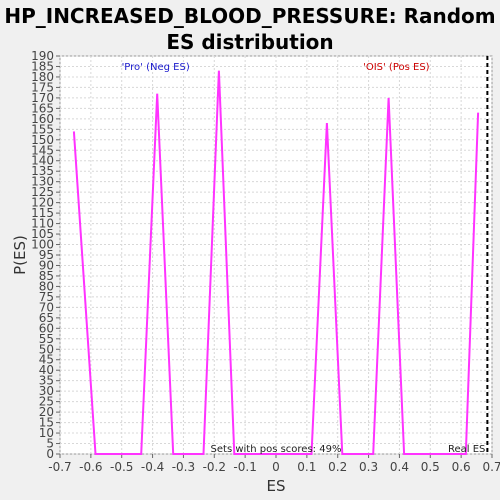  Describe the element at coordinates (46, 328) in the screenshot. I see `y-tick-label: 60` at that location.